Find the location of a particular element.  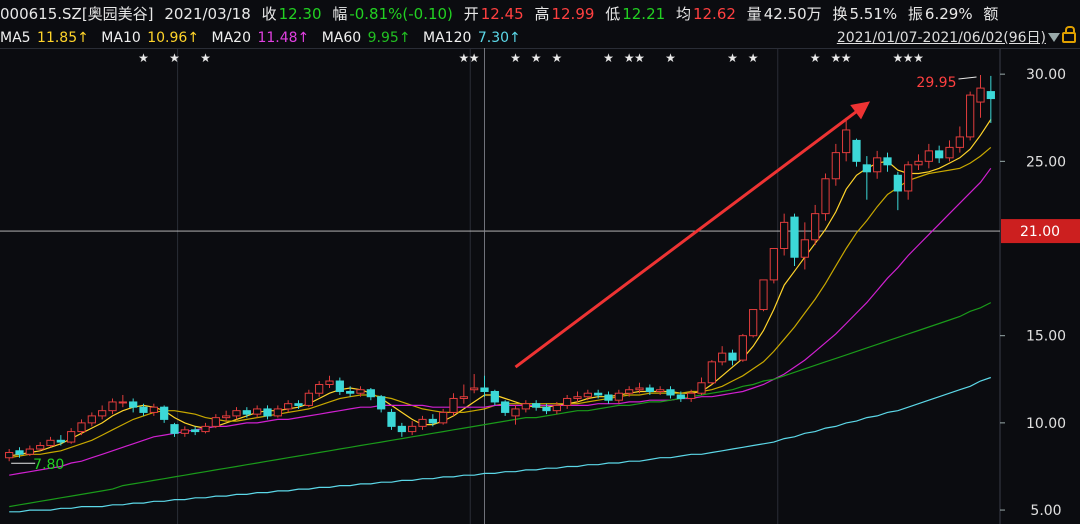

avg-label: 均 is located at coordinates (683, 14).